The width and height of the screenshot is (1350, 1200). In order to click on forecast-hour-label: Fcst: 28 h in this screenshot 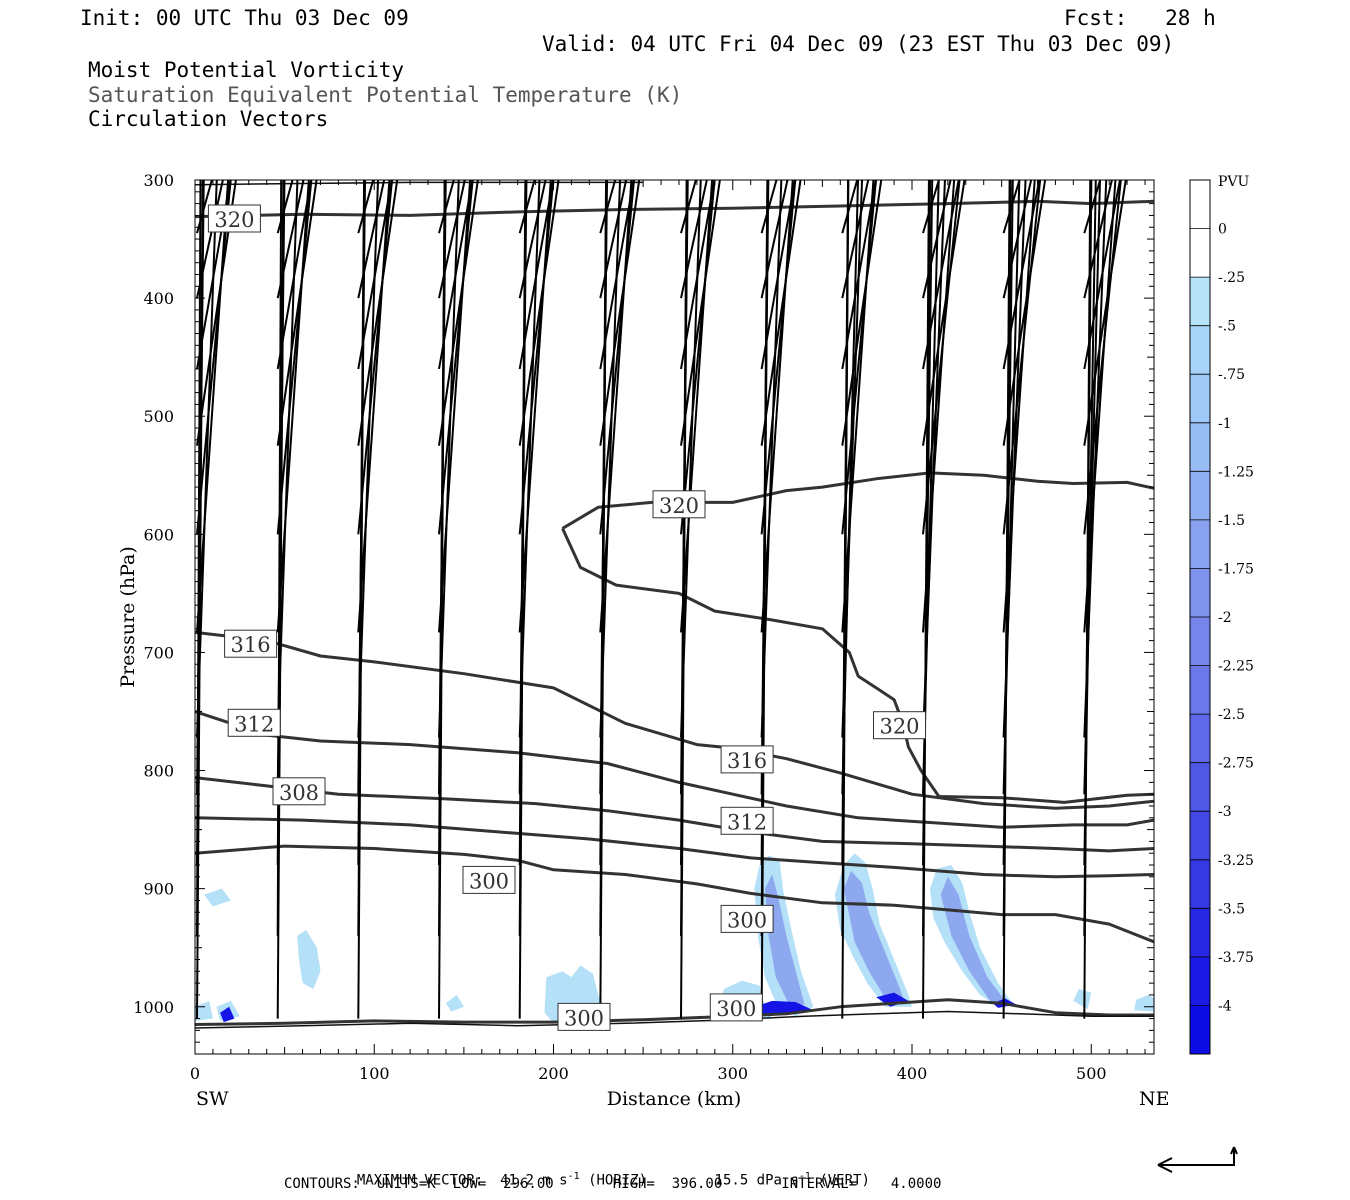, I will do `click(1140, 18)`.